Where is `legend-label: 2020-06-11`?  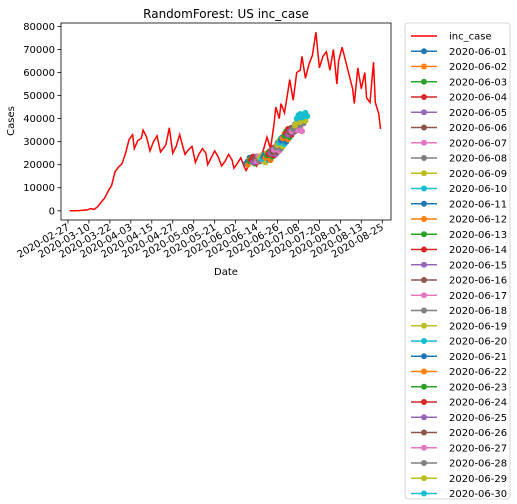
legend-label: 2020-06-11 is located at coordinates (478, 204).